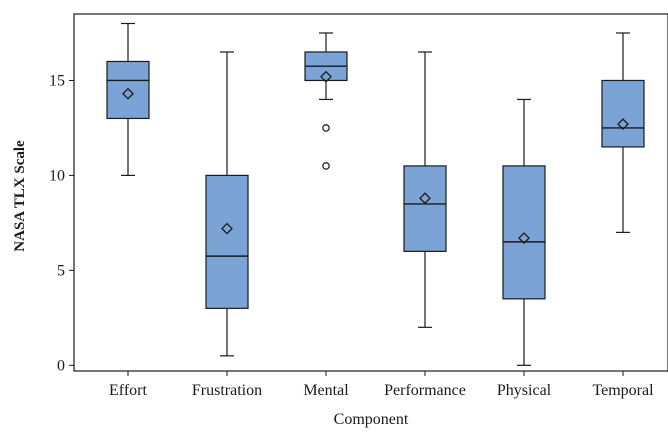  I want to click on box-effort, so click(128, 99).